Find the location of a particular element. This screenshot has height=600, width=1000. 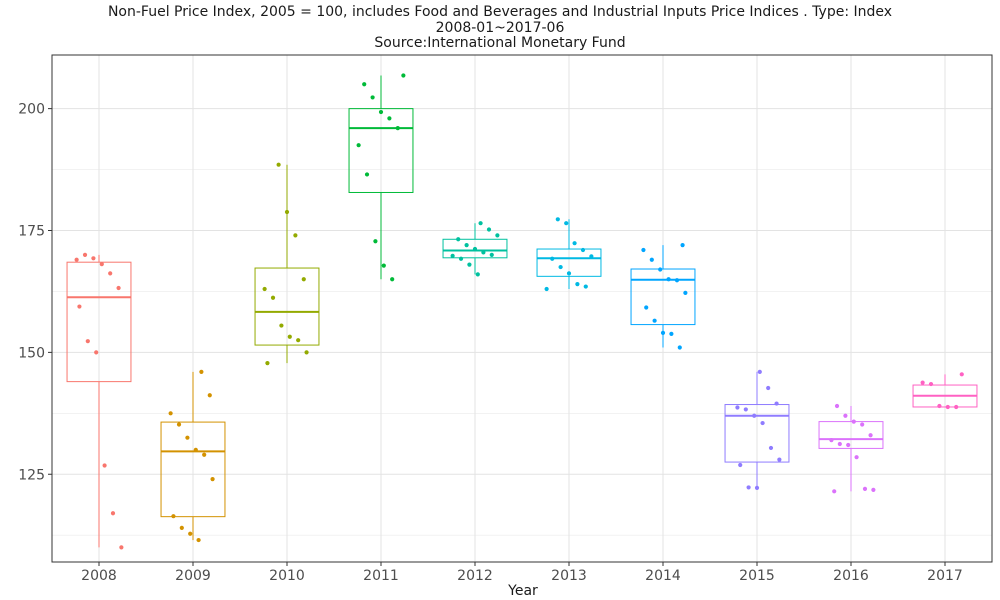

x-tick-label: 2010 is located at coordinates (287, 576).